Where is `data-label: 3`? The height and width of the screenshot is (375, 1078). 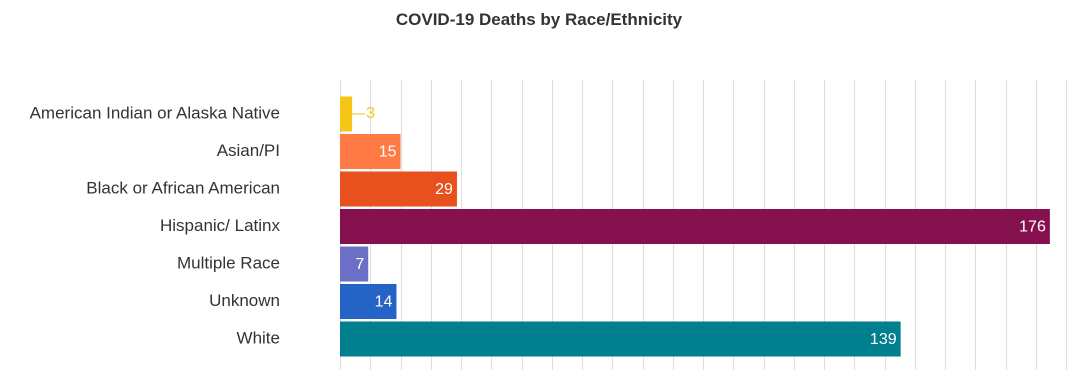 data-label: 3 is located at coordinates (370, 113).